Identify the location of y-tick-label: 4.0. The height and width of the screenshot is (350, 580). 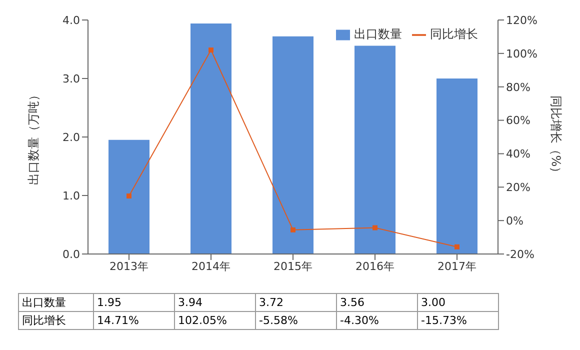
(71, 20).